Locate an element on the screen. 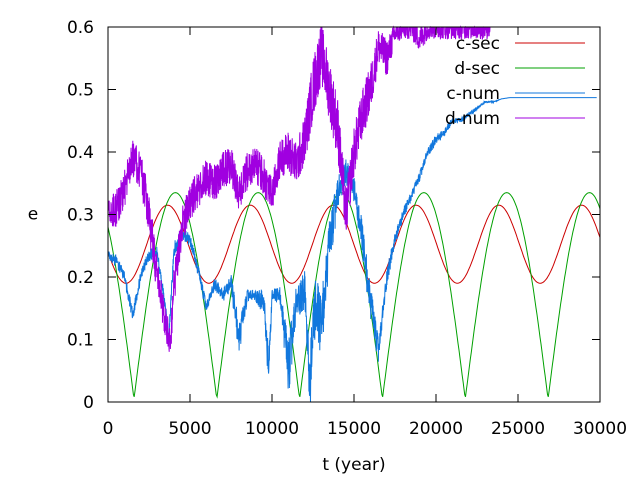 Image resolution: width=640 pixels, height=480 pixels. x-tick-label: 0 is located at coordinates (108, 429).